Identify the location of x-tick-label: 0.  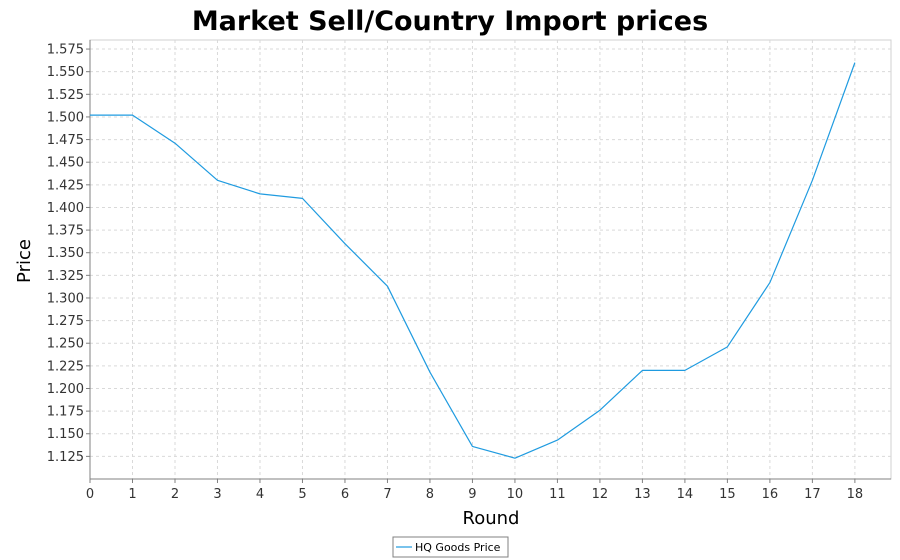
(90, 494).